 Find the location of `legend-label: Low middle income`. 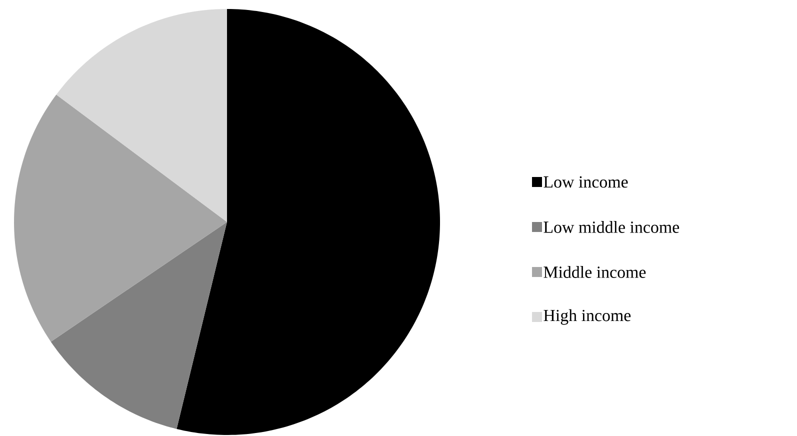

legend-label: Low middle income is located at coordinates (612, 227).